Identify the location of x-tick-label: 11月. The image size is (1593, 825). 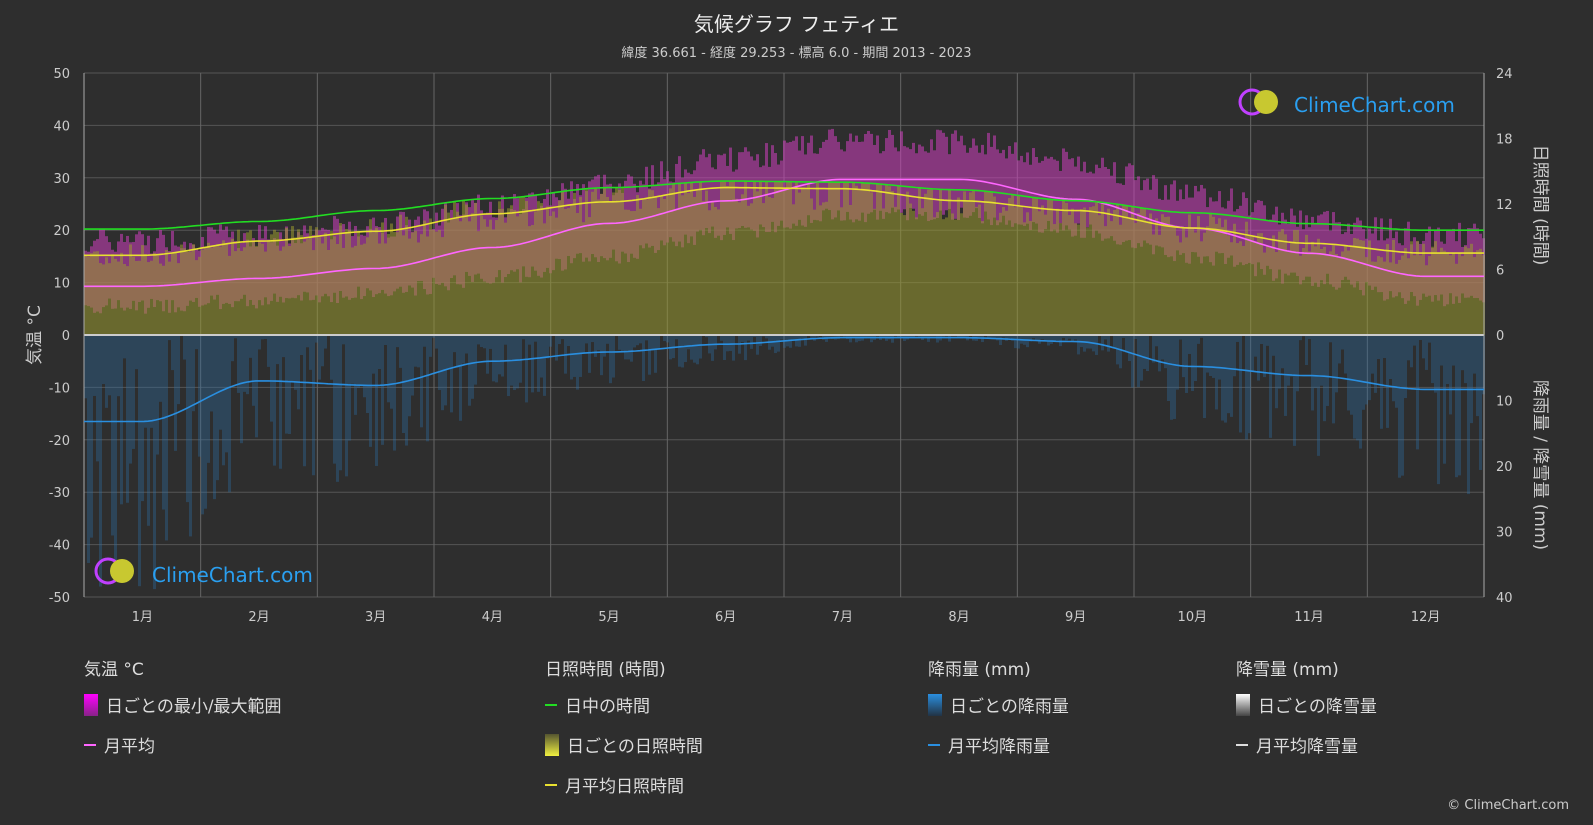
(1309, 617).